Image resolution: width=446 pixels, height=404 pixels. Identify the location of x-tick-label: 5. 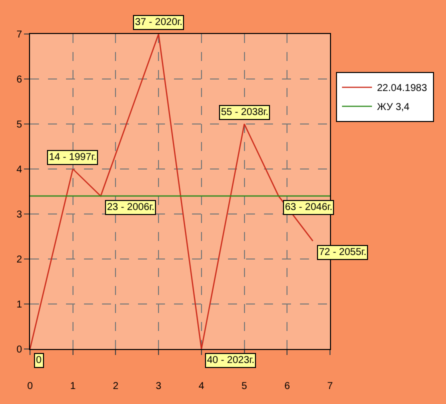
(245, 386).